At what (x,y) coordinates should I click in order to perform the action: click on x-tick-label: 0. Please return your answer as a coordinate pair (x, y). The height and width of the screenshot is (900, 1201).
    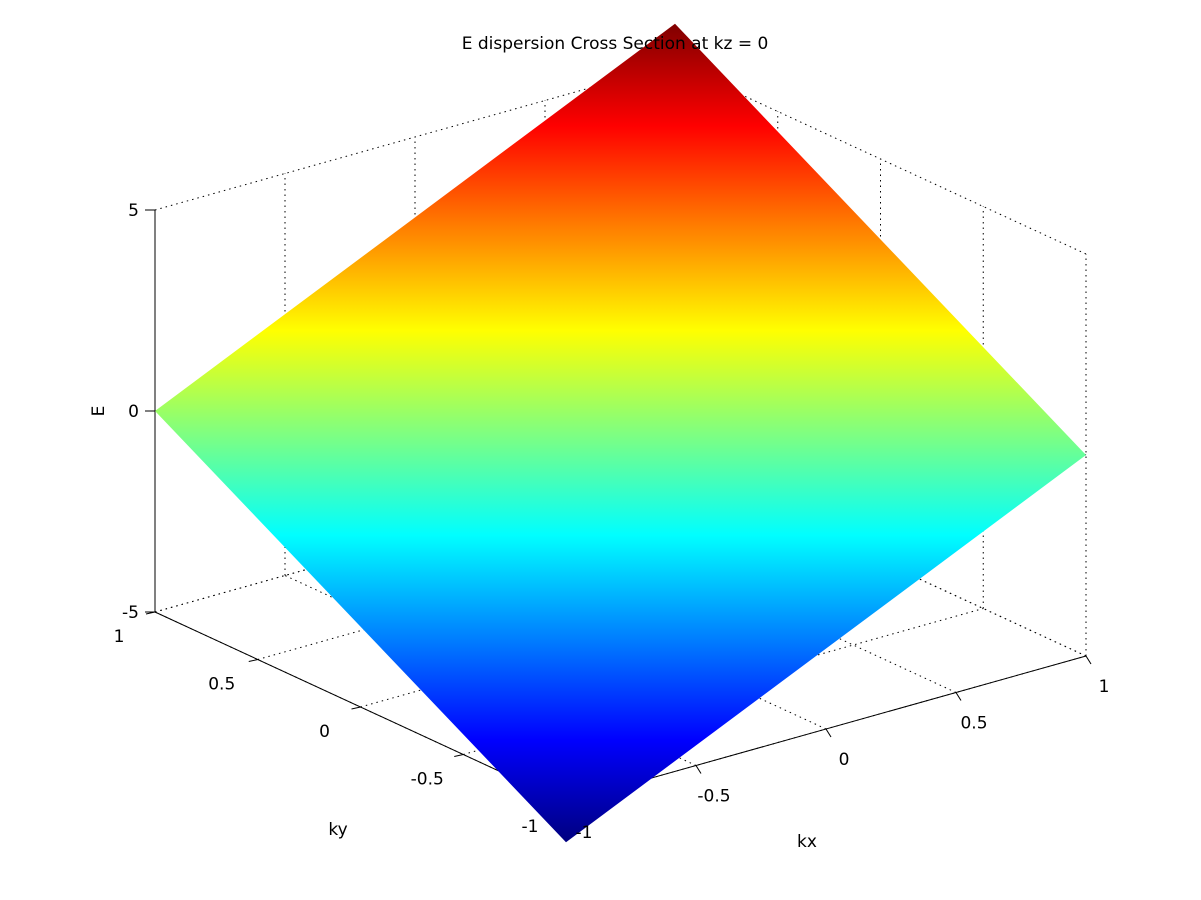
    Looking at the image, I should click on (844, 760).